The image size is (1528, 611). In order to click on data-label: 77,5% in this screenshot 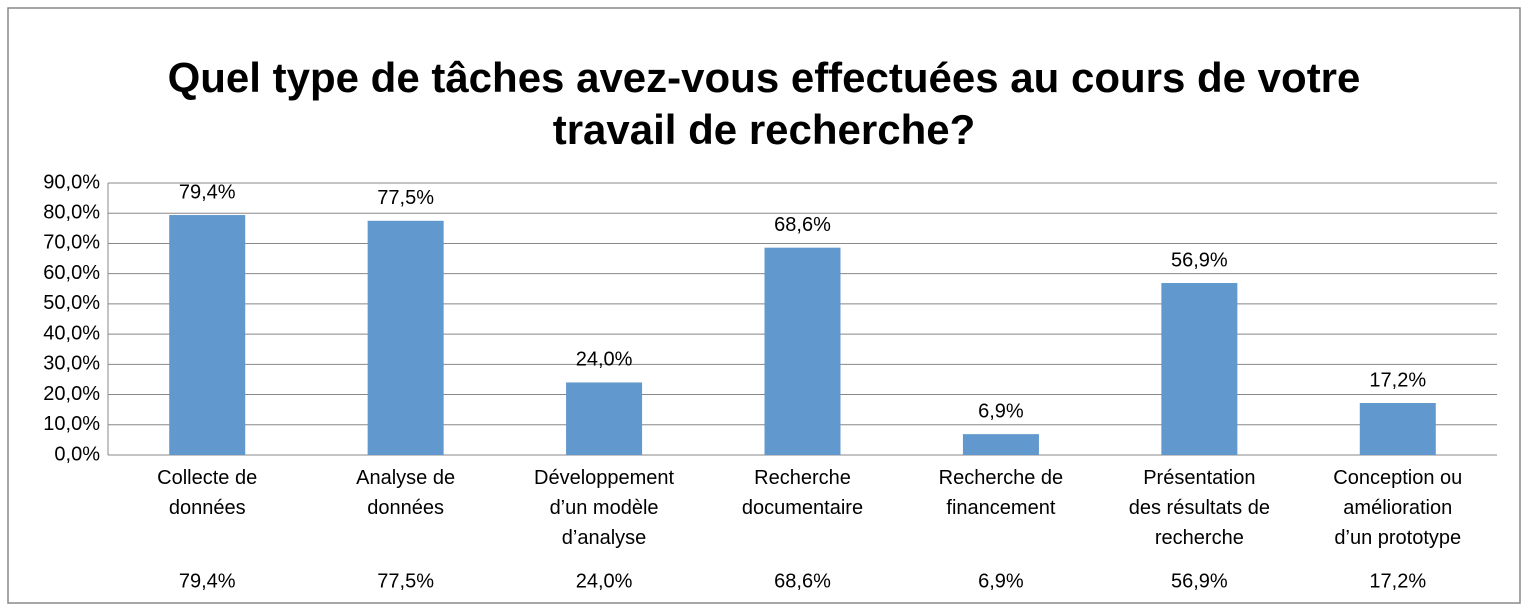, I will do `click(405, 198)`.